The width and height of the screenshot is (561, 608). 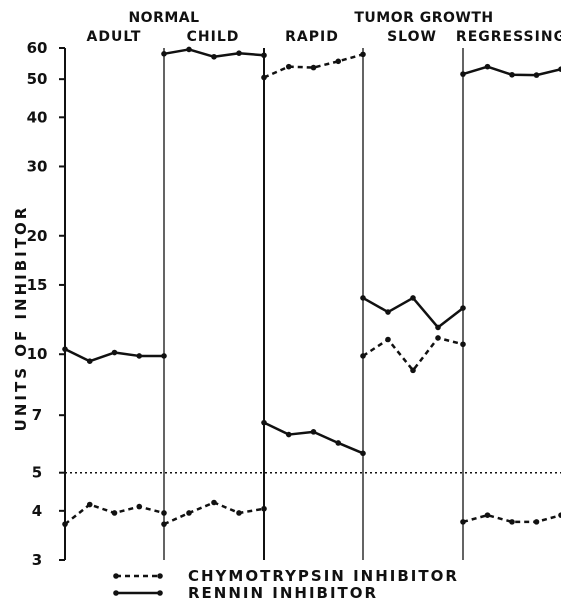 I want to click on series-line-slow-chymotrypsin, so click(x=413, y=354).